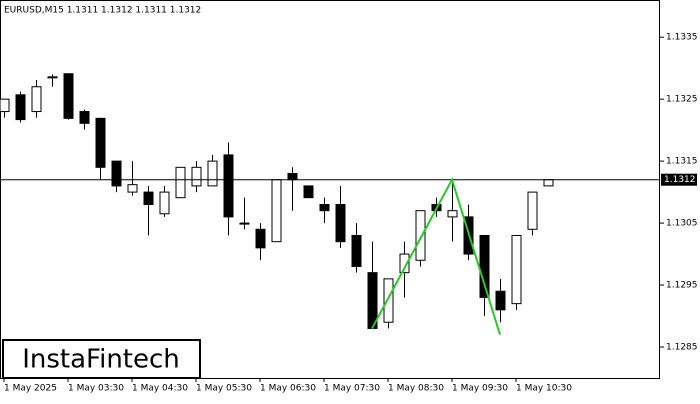 This screenshot has width=700, height=404. Describe the element at coordinates (30, 389) in the screenshot. I see `x-tick-label: 1 May 2025` at that location.